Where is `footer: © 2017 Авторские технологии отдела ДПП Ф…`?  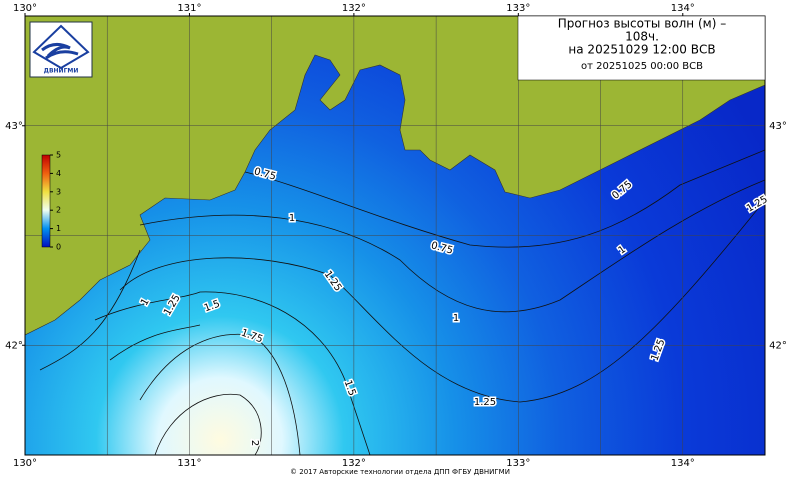 footer: © 2017 Авторские технологии отдела ДПП Ф… is located at coordinates (400, 472).